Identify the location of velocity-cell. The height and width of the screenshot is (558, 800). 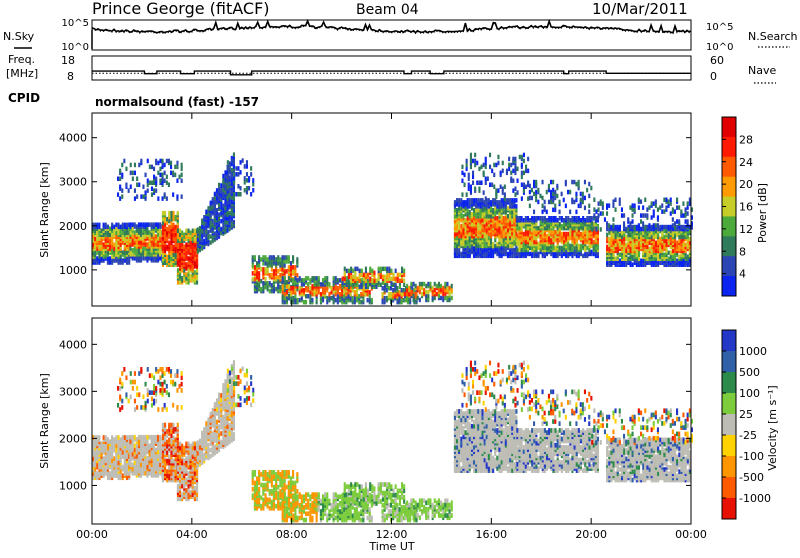
(97, 452).